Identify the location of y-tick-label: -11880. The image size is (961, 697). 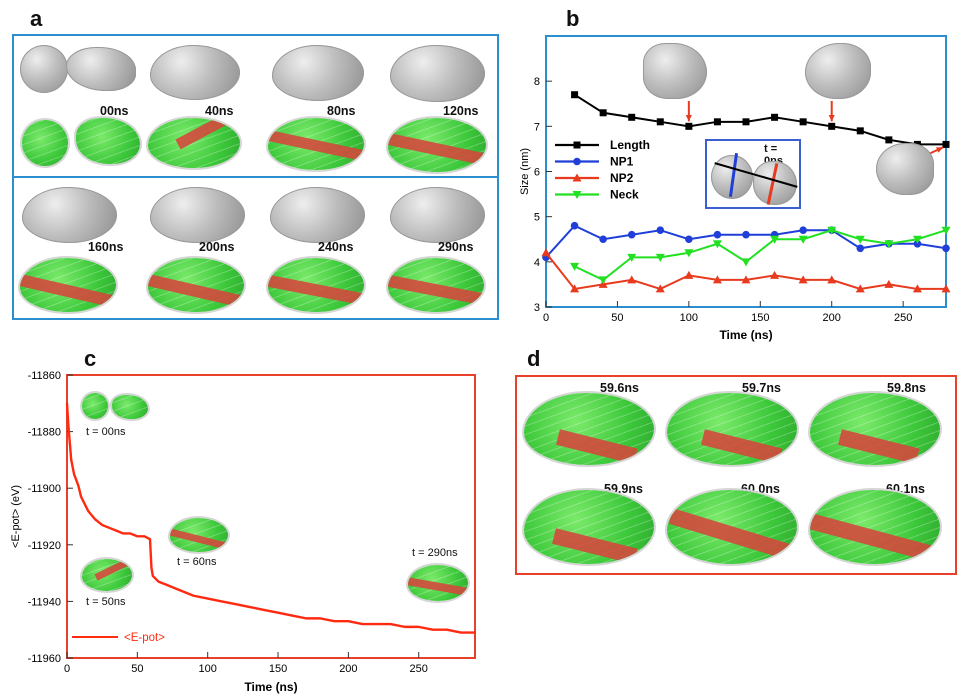
(44, 433).